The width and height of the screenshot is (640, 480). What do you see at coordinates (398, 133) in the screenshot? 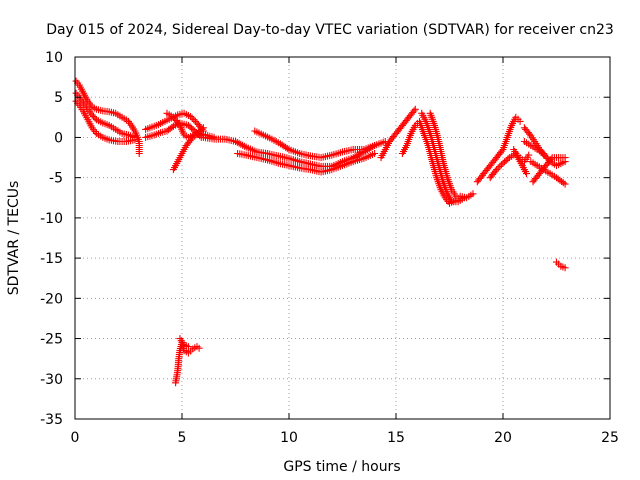
I see `series-s11` at bounding box center [398, 133].